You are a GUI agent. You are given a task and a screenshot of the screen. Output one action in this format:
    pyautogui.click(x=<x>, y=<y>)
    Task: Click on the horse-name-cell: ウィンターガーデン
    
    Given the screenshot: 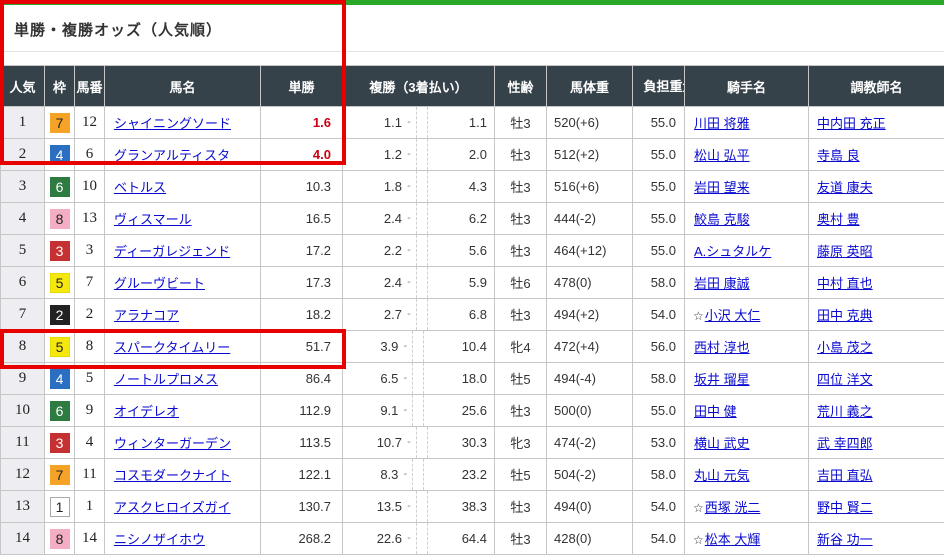 What is the action you would take?
    pyautogui.click(x=182, y=442)
    